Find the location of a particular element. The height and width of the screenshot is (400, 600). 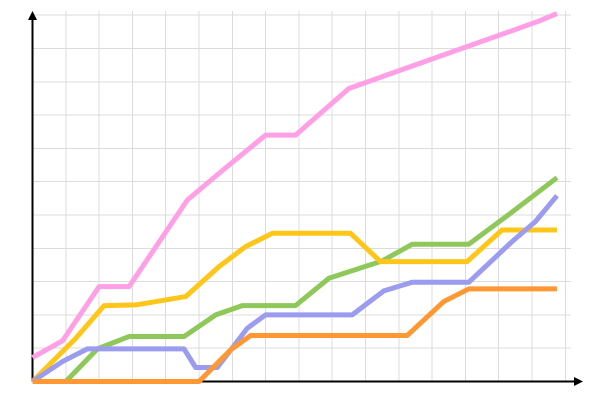

y-axis-arrow is located at coordinates (32, 15).